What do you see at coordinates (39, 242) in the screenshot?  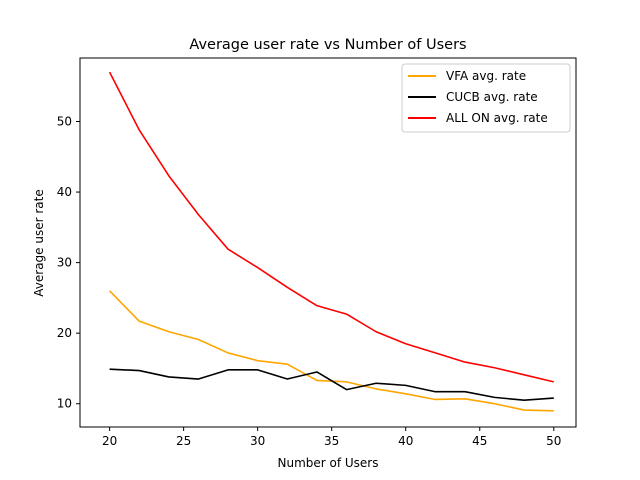 I see `y-axis-label: Average user rate` at bounding box center [39, 242].